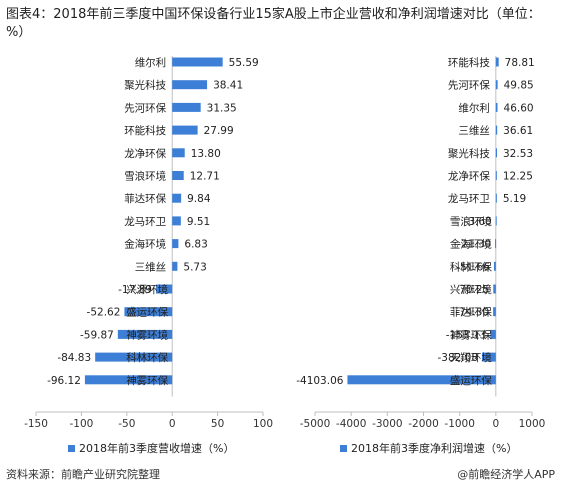  What do you see at coordinates (351, 424) in the screenshot?
I see `profit-tick-label: -4000` at bounding box center [351, 424].